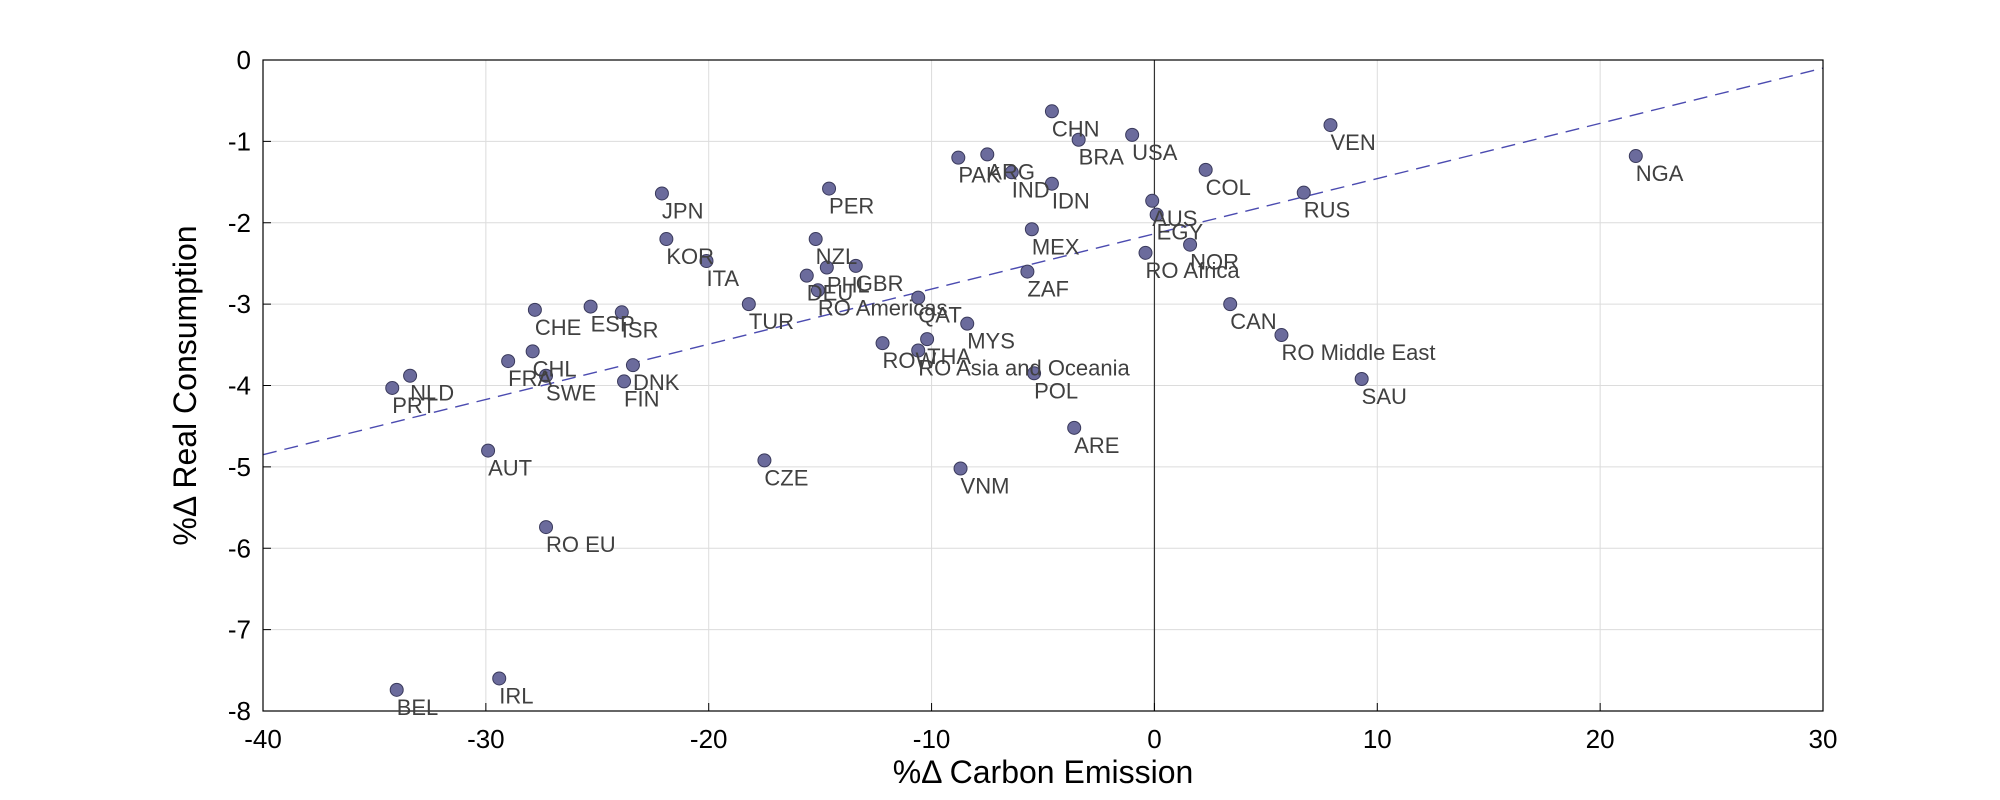 The height and width of the screenshot is (800, 2000). Describe the element at coordinates (771, 321) in the screenshot. I see `point-label: TUR` at that location.